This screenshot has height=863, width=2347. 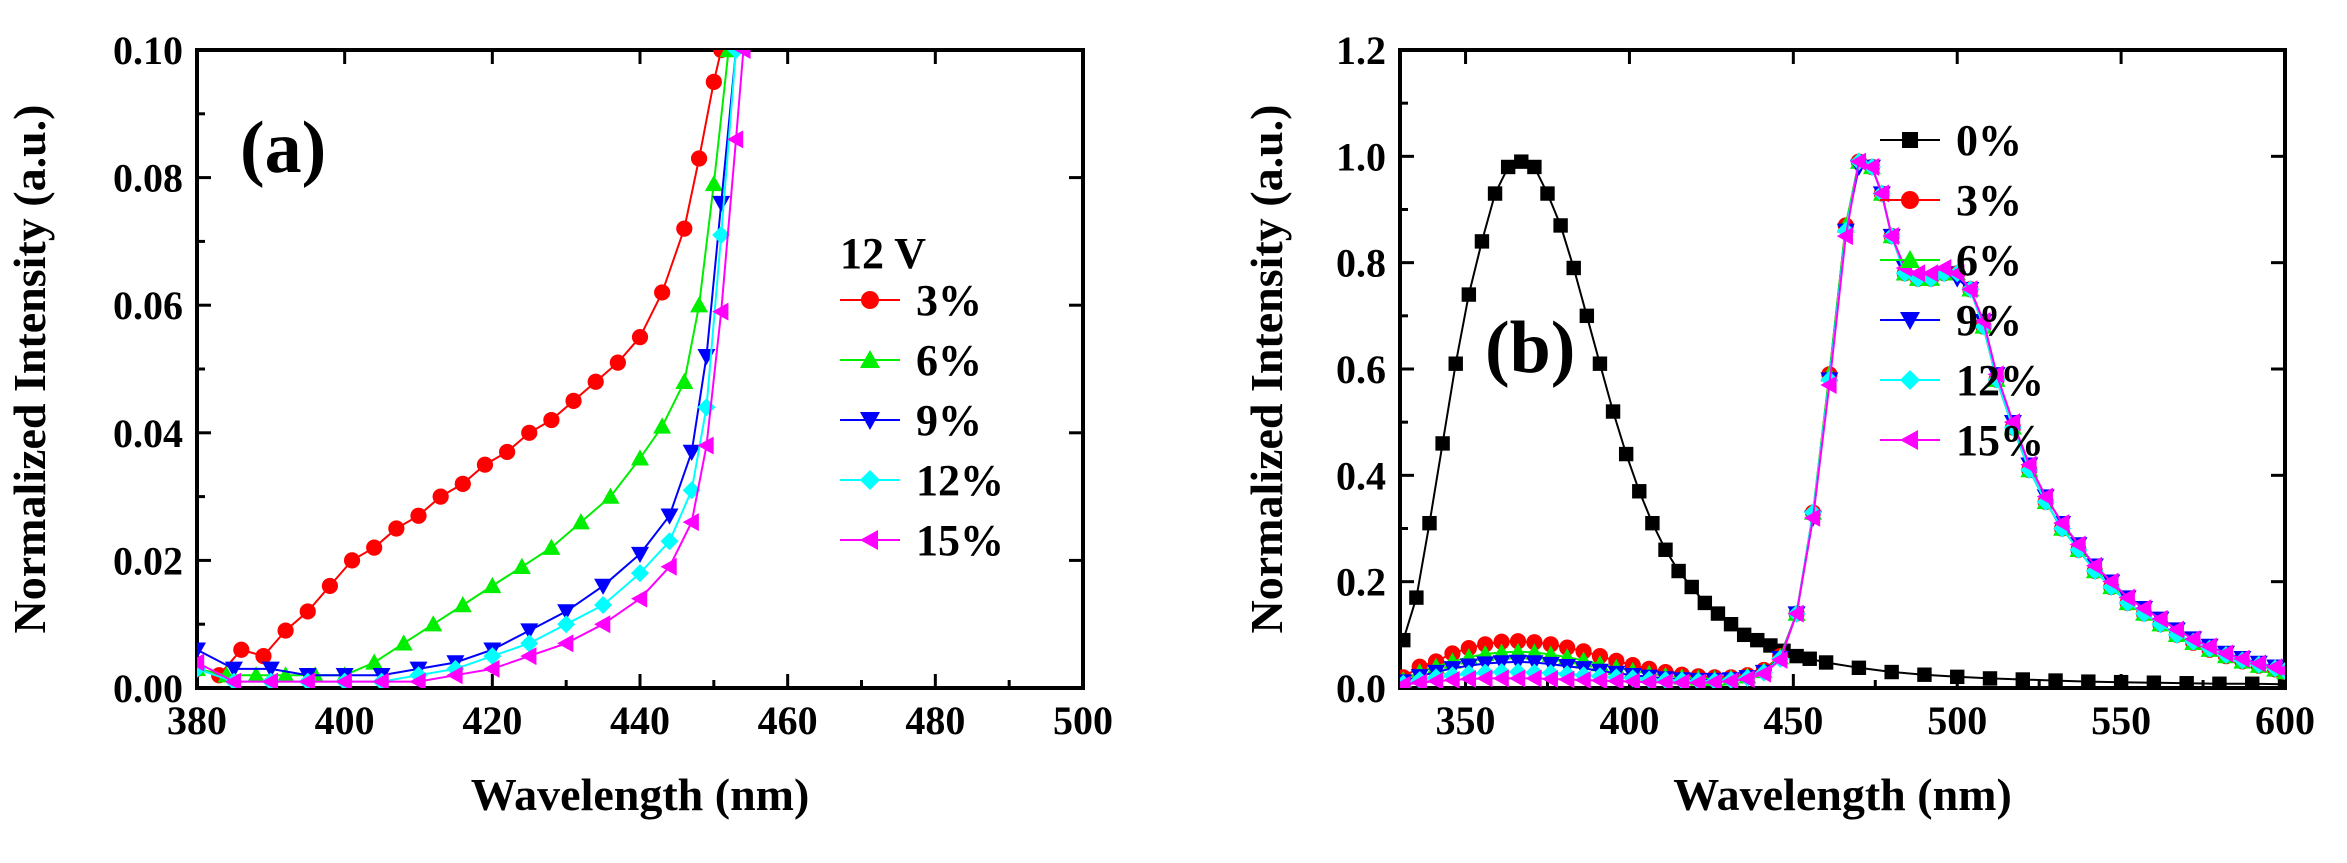 I want to click on legend-label: 12%, so click(x=2000, y=380).